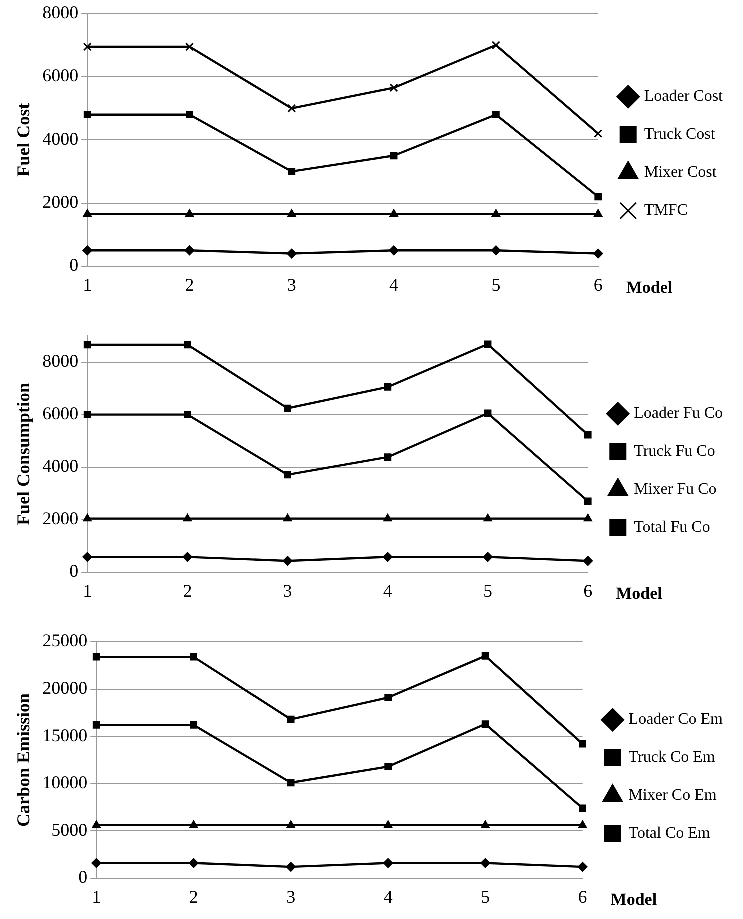  I want to click on y-tick-label: 4000, so click(60, 138).